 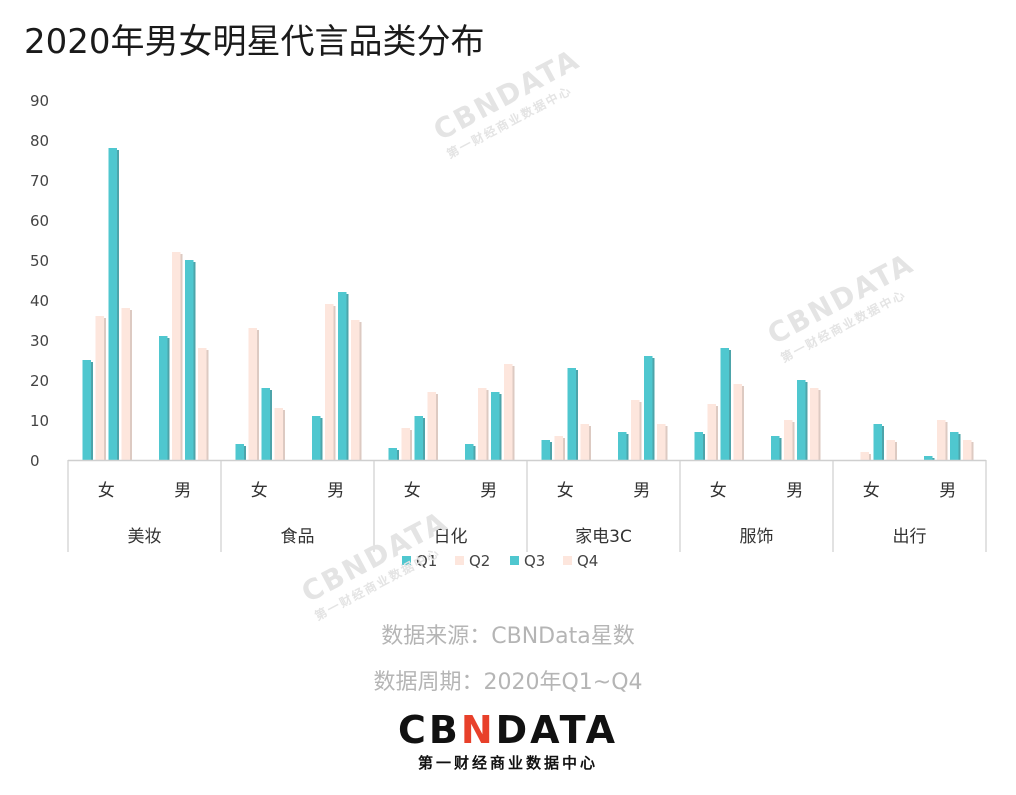 What do you see at coordinates (508, 636) in the screenshot?
I see `data-source-text: 数据来源：CBNData星数` at bounding box center [508, 636].